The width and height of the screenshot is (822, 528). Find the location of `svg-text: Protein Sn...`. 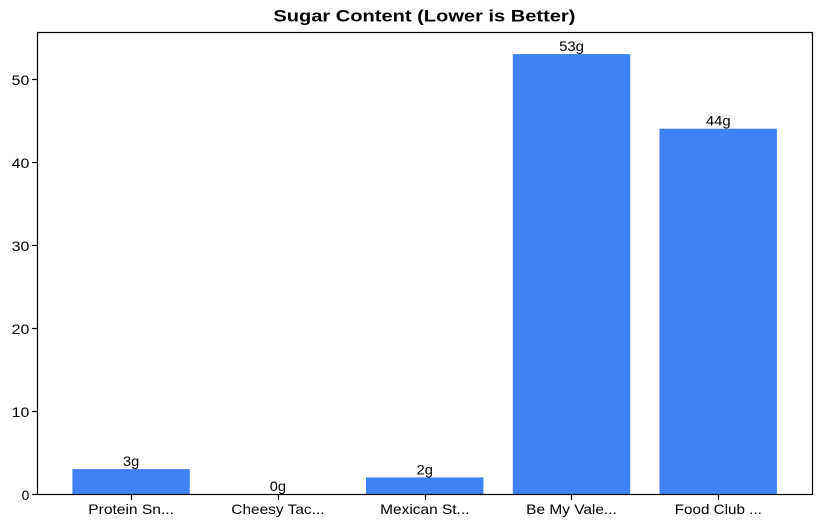

svg-text: Protein Sn... is located at coordinates (131, 509).